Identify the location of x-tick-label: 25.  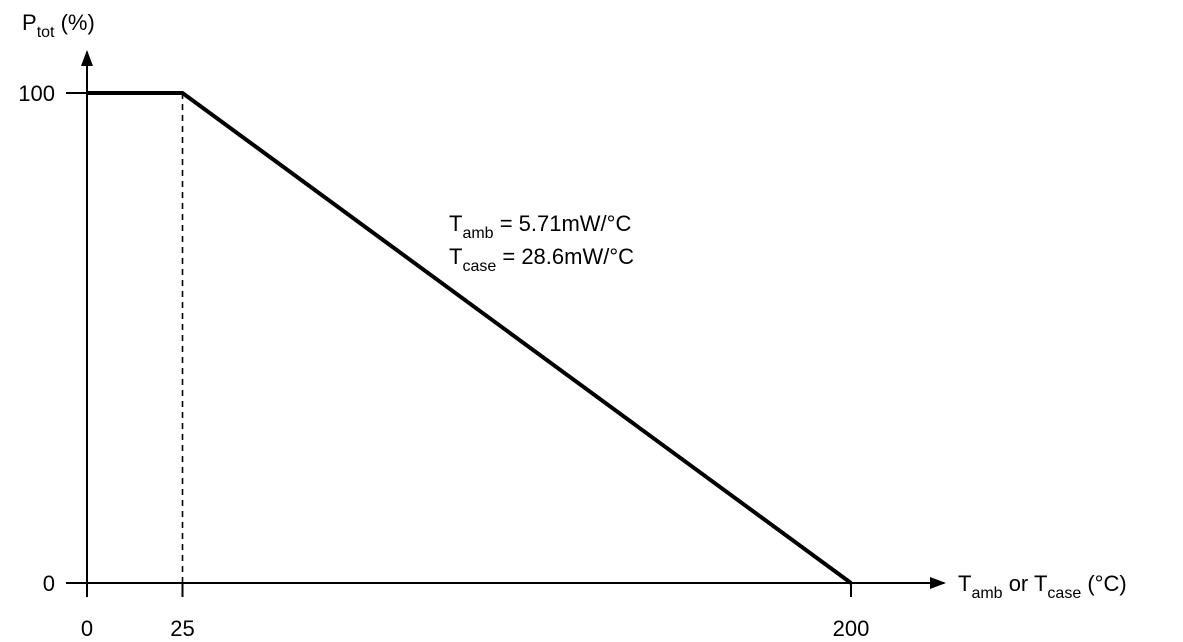
(182, 628).